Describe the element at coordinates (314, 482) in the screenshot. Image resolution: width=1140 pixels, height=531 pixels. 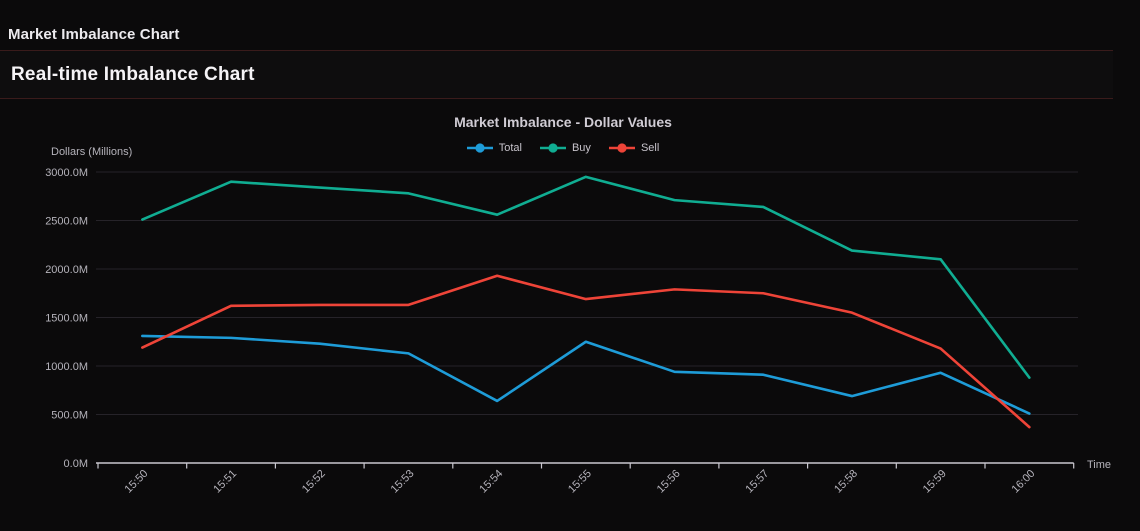
I see `svg-text: 15:52` at that location.